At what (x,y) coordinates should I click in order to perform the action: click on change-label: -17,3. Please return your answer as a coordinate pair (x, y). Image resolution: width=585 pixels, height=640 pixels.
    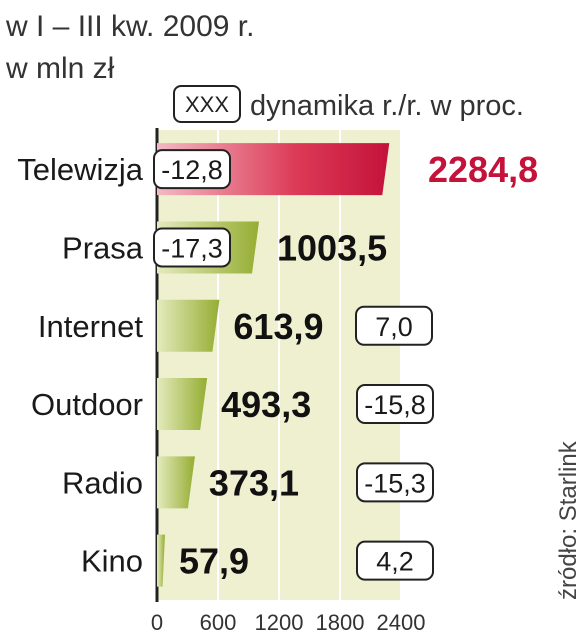
    Looking at the image, I should click on (192, 248).